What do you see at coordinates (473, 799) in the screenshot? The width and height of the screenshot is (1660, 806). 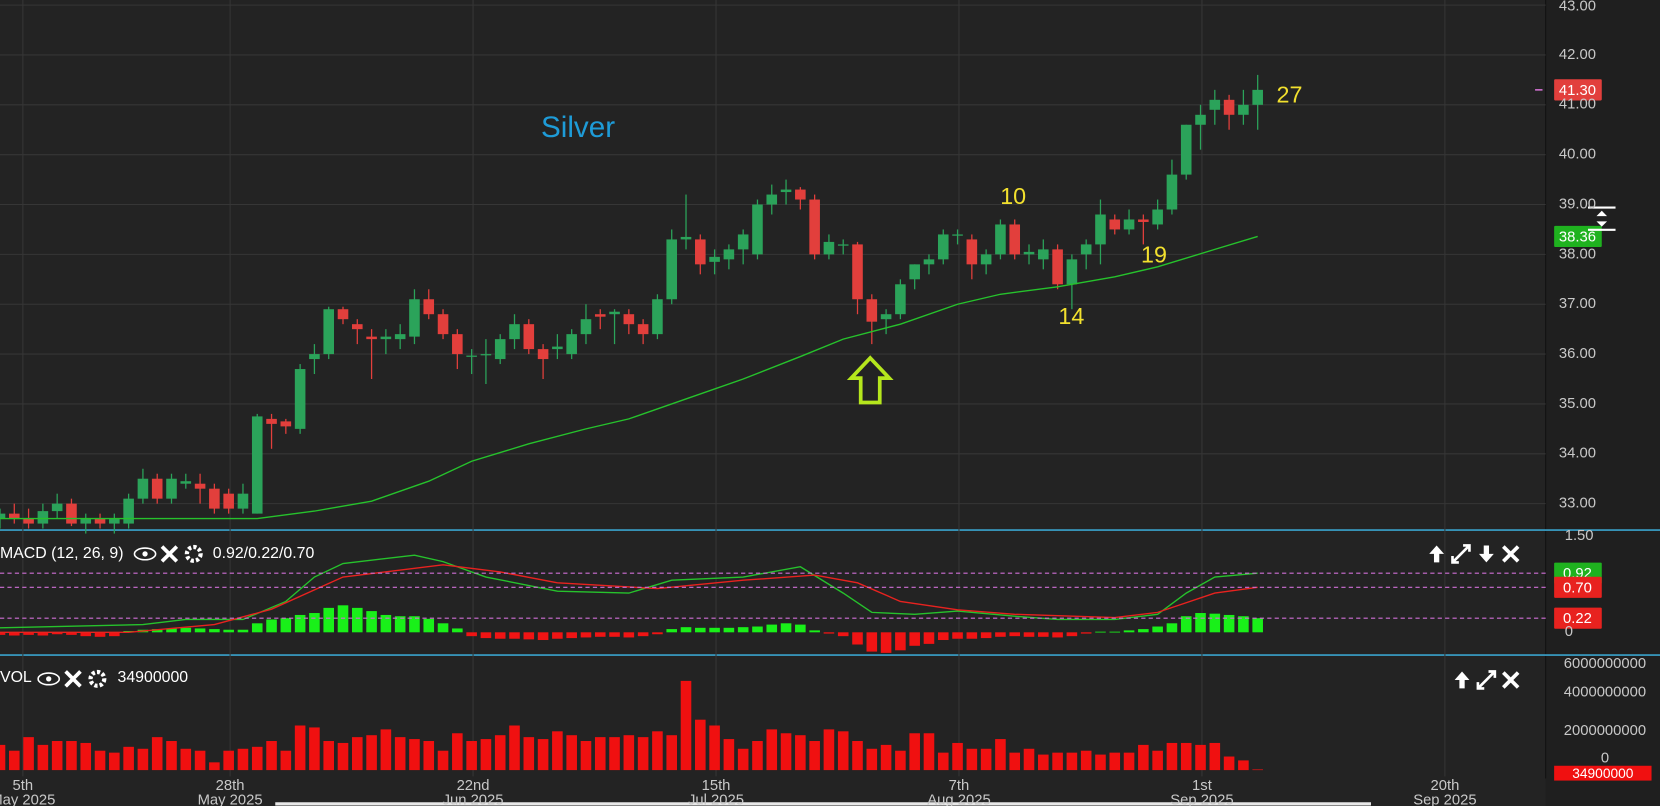 I see `x-tick-label: Jun 2025` at bounding box center [473, 799].